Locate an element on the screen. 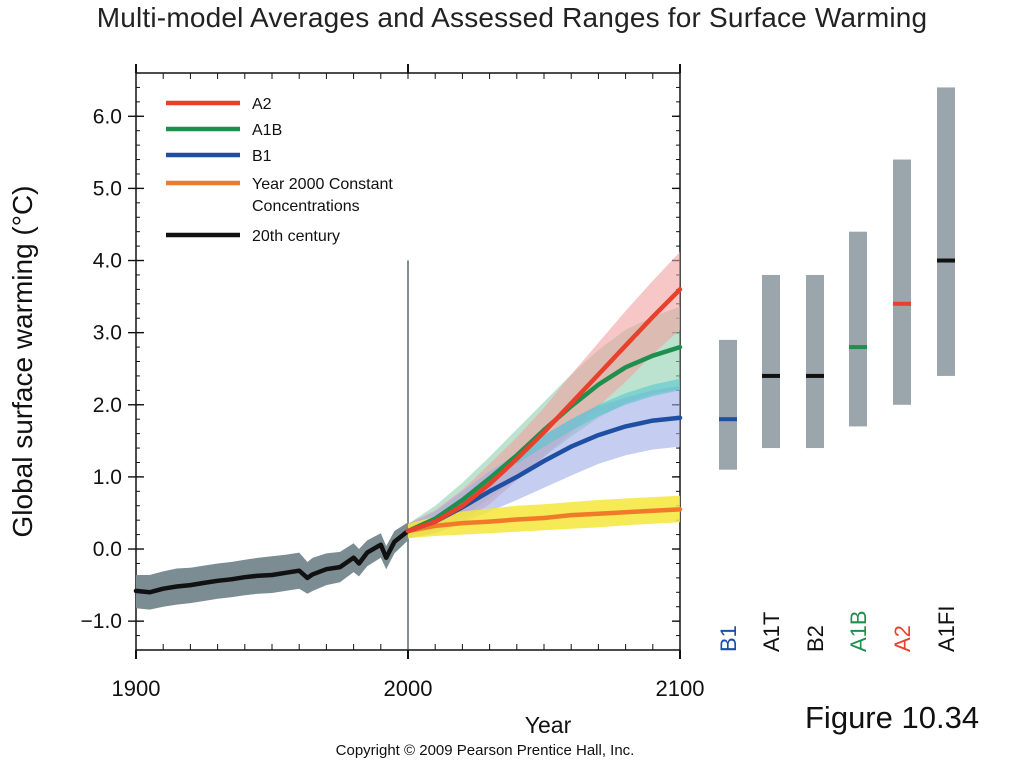 The image size is (1024, 768). range-bar-B1 is located at coordinates (728, 404).